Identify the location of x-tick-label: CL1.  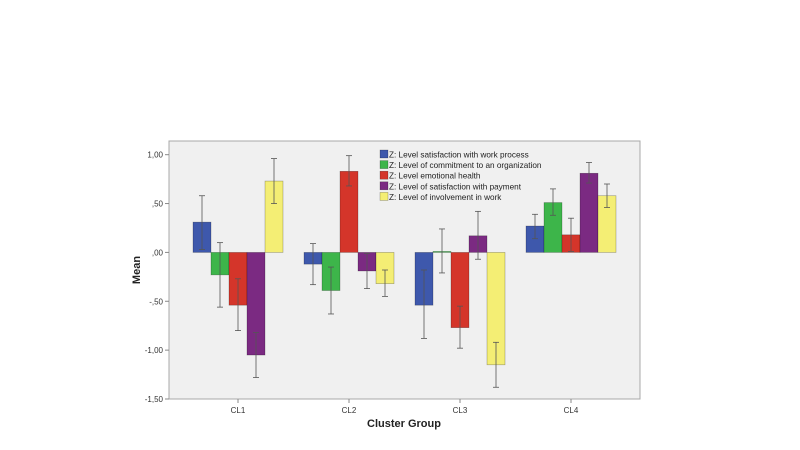
(238, 410).